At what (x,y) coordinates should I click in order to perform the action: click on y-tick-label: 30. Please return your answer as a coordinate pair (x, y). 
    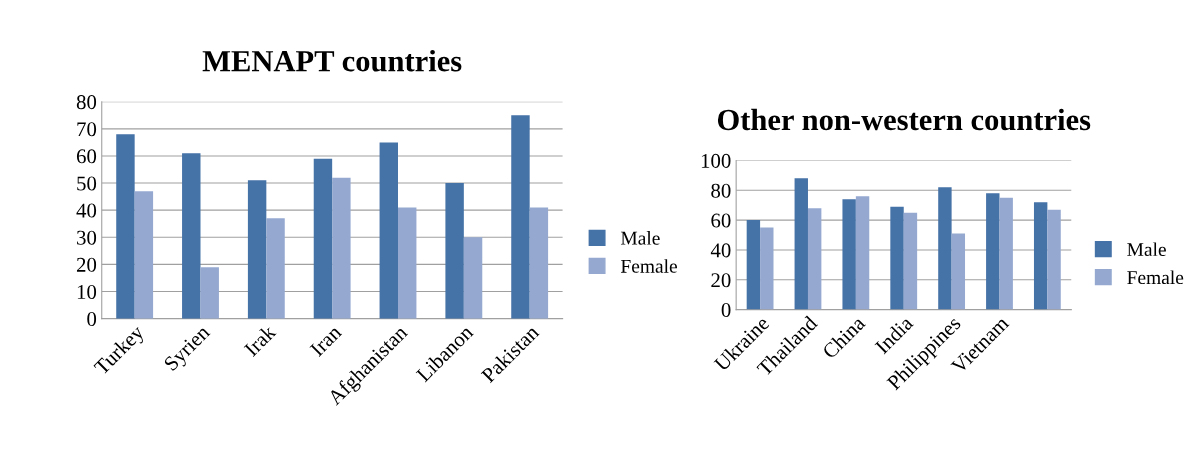
    Looking at the image, I should click on (87, 237).